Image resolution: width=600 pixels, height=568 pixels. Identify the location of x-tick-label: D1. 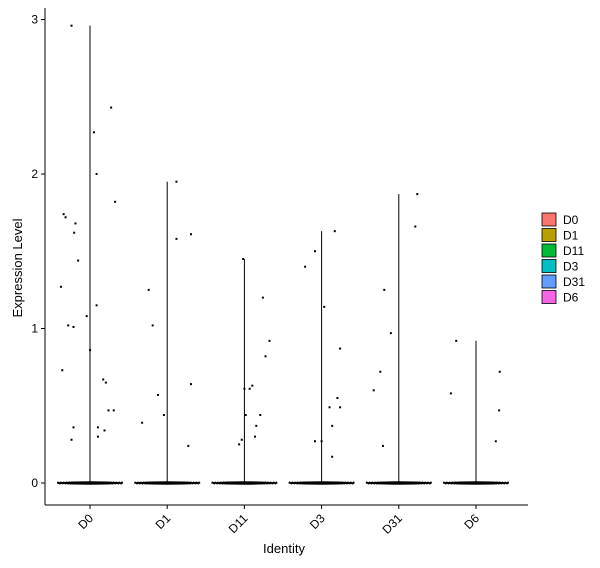
(163, 521).